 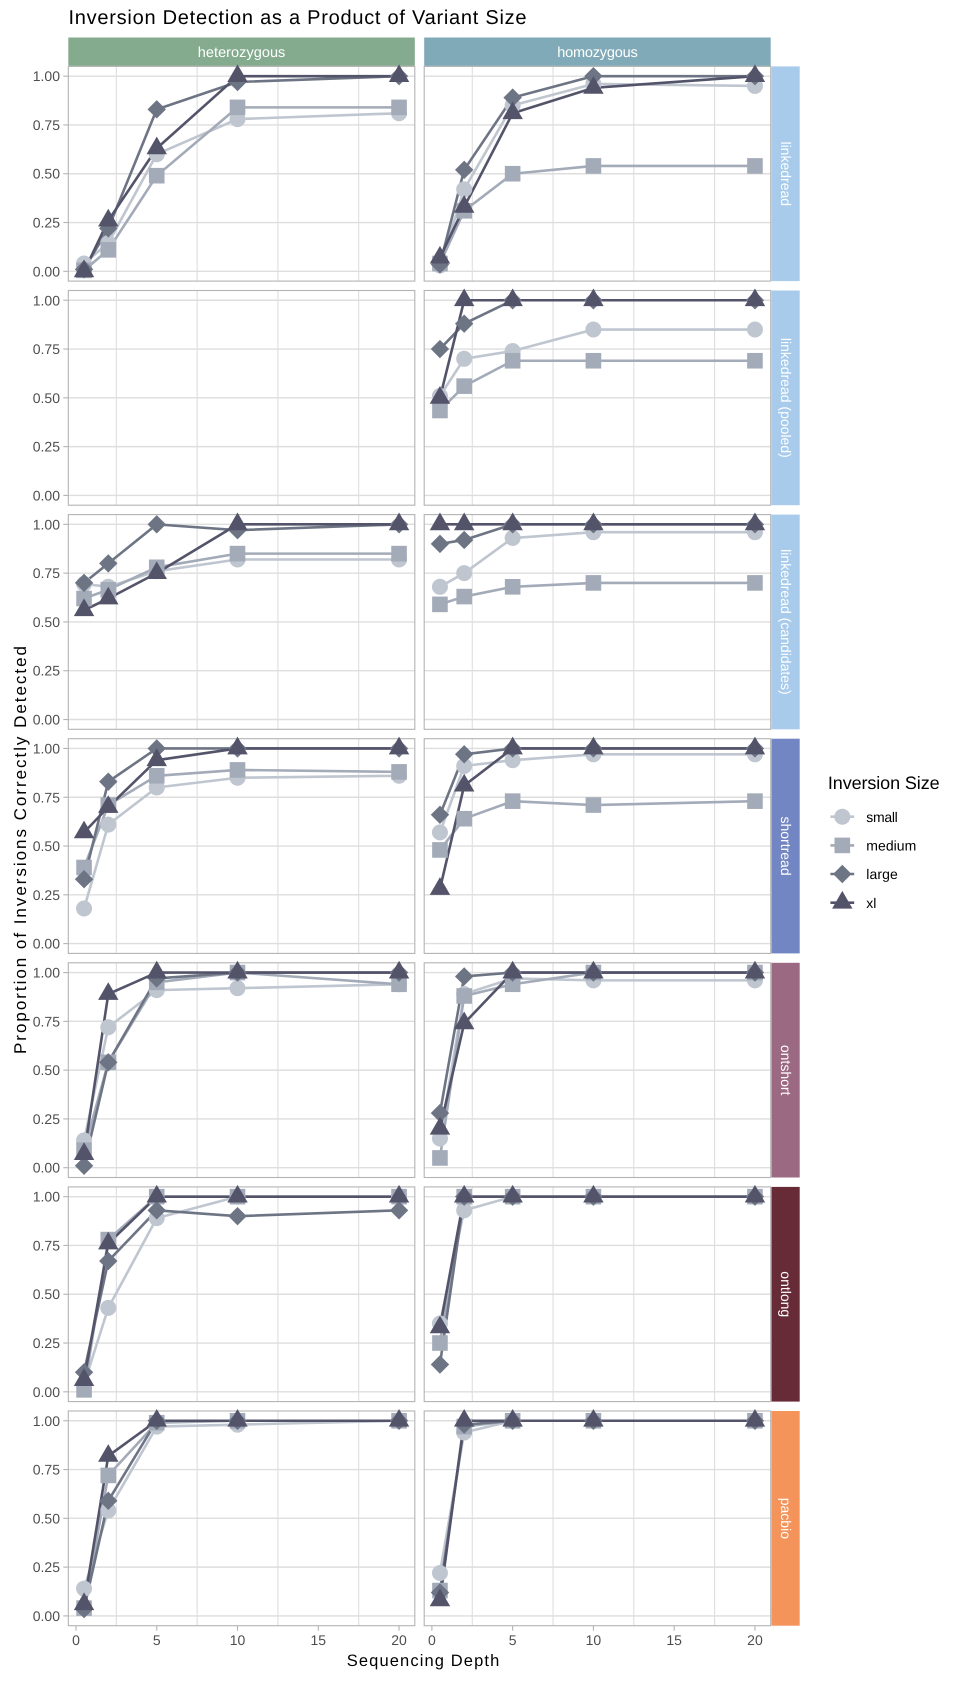 What do you see at coordinates (786, 1294) in the screenshot?
I see `svg-text: ontlong` at bounding box center [786, 1294].